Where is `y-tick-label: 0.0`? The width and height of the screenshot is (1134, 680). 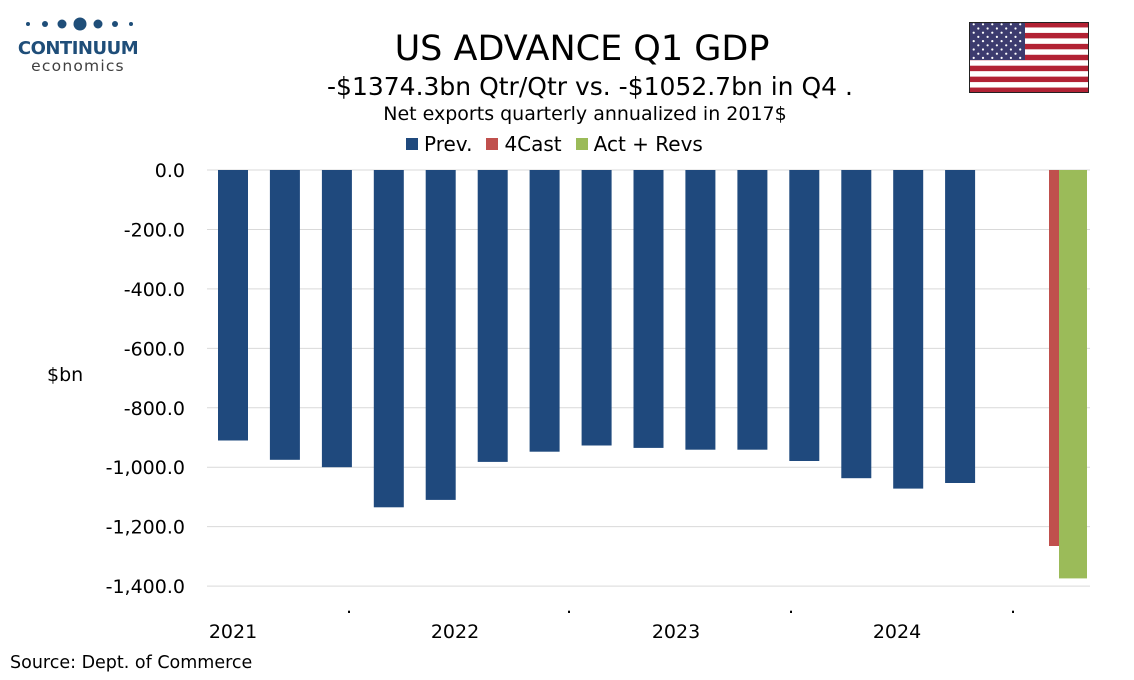 y-tick-label: 0.0 is located at coordinates (170, 171).